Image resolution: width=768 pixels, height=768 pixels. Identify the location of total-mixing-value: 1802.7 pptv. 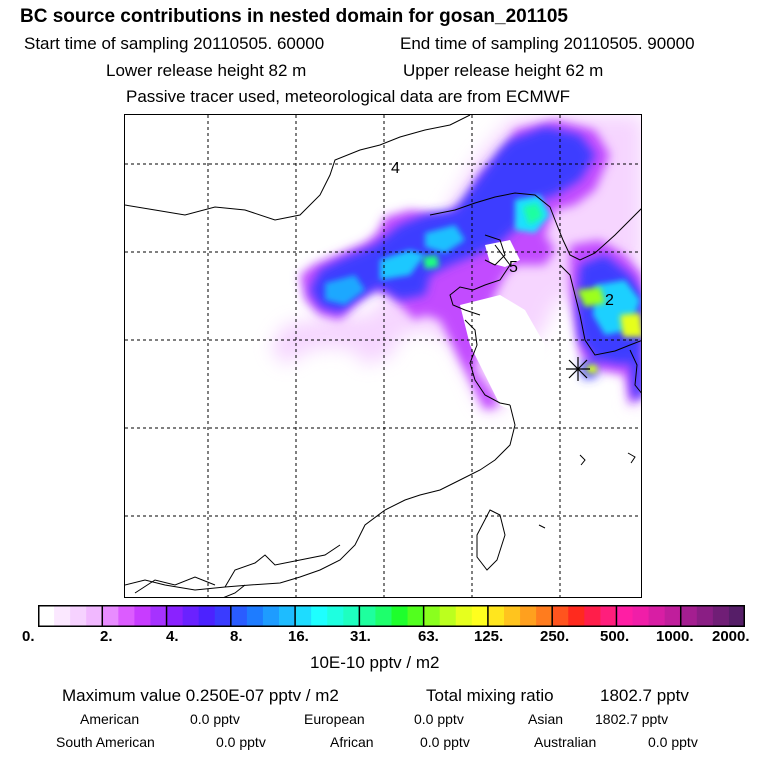
(644, 695).